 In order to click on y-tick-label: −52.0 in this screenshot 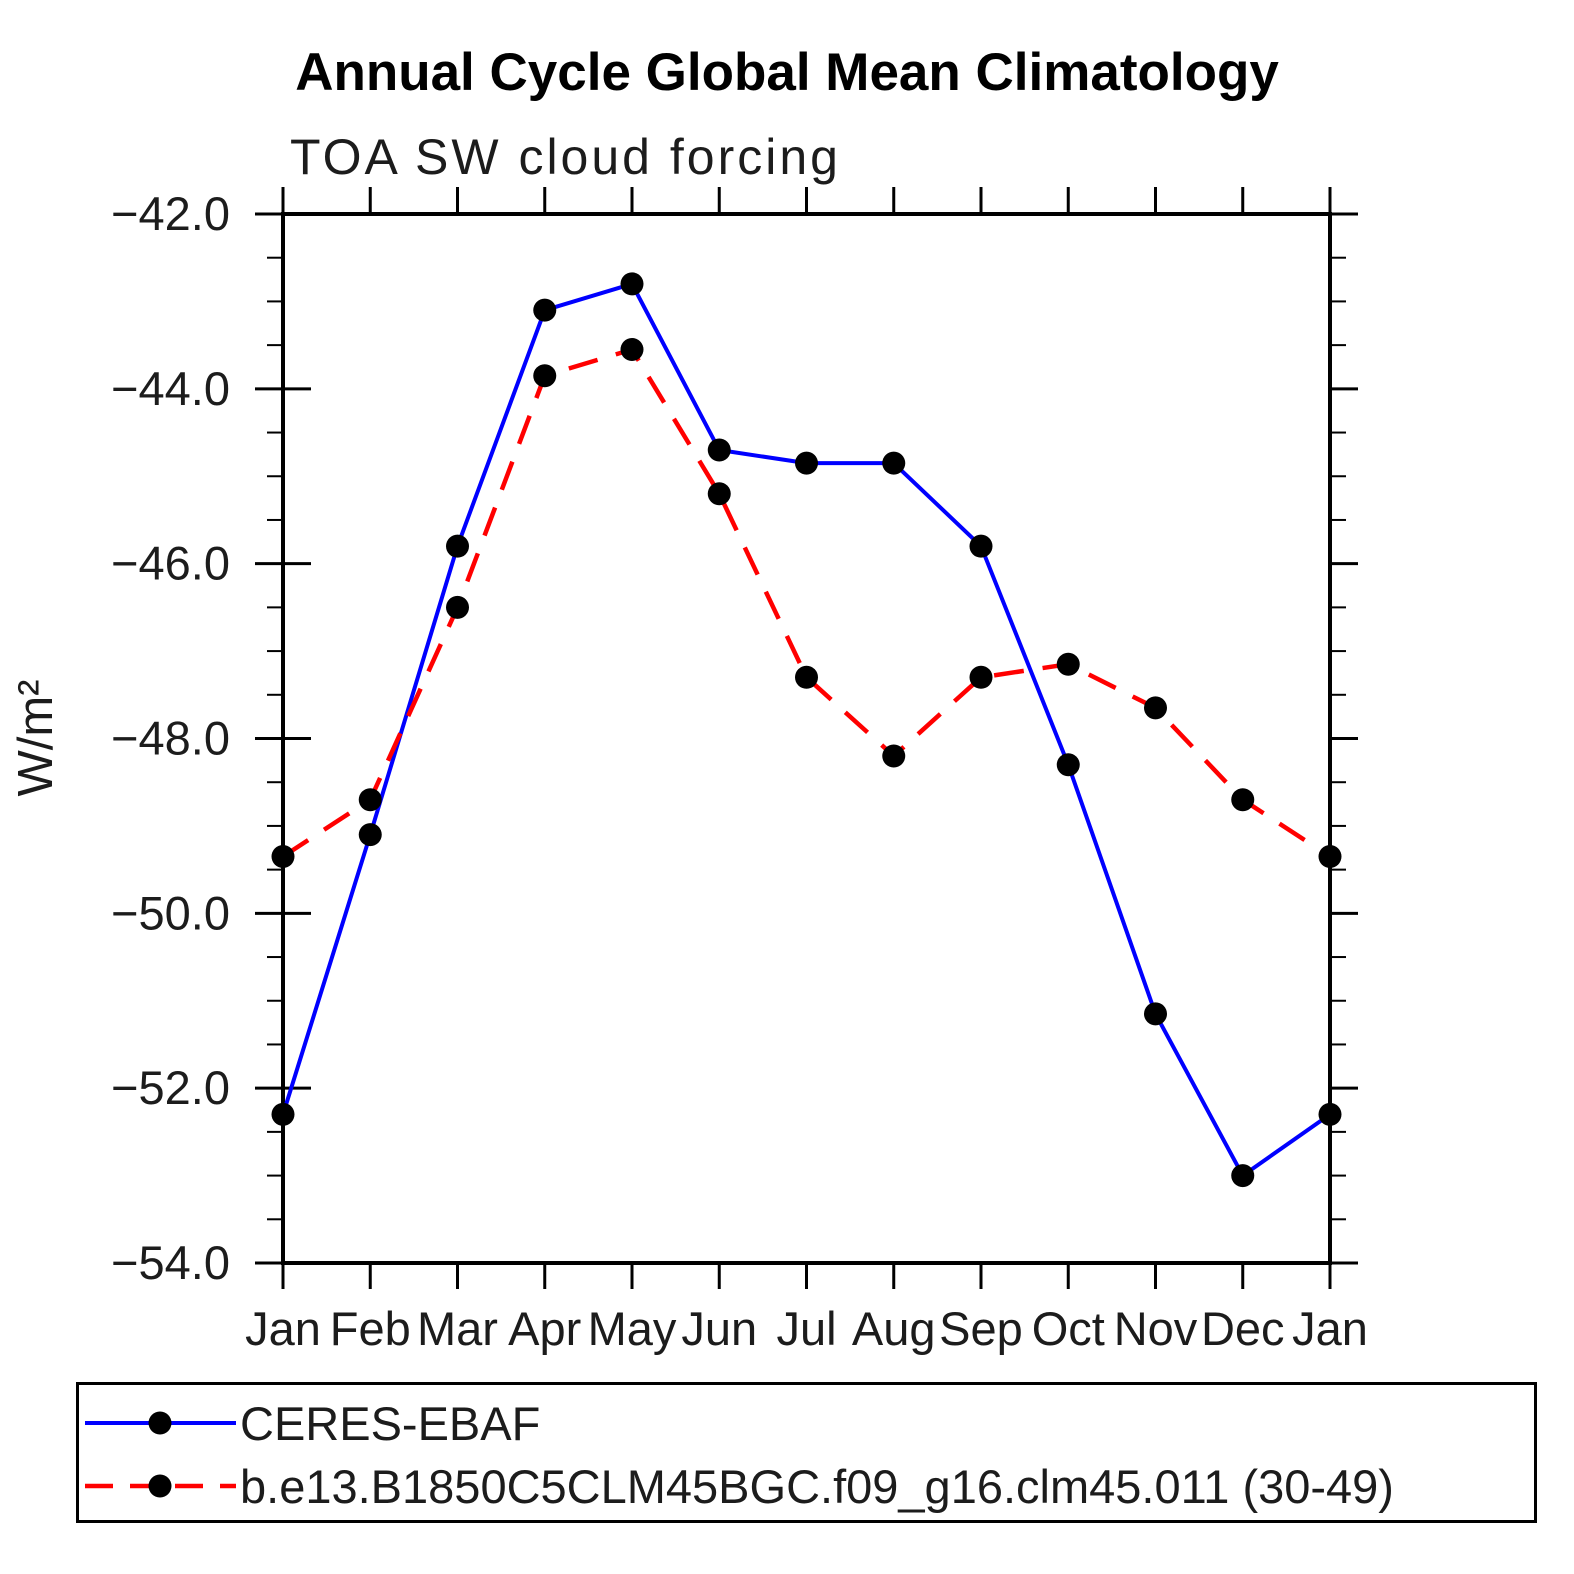, I will do `click(170, 1087)`.